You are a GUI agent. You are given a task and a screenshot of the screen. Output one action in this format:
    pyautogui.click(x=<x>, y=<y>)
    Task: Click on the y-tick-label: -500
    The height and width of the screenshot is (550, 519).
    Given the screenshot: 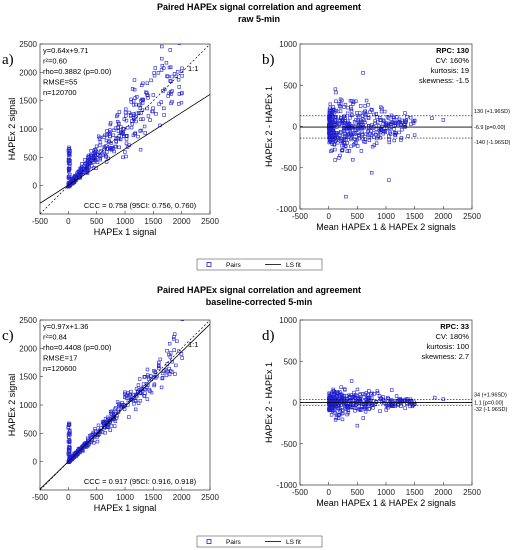 What is the action you would take?
    pyautogui.click(x=289, y=168)
    